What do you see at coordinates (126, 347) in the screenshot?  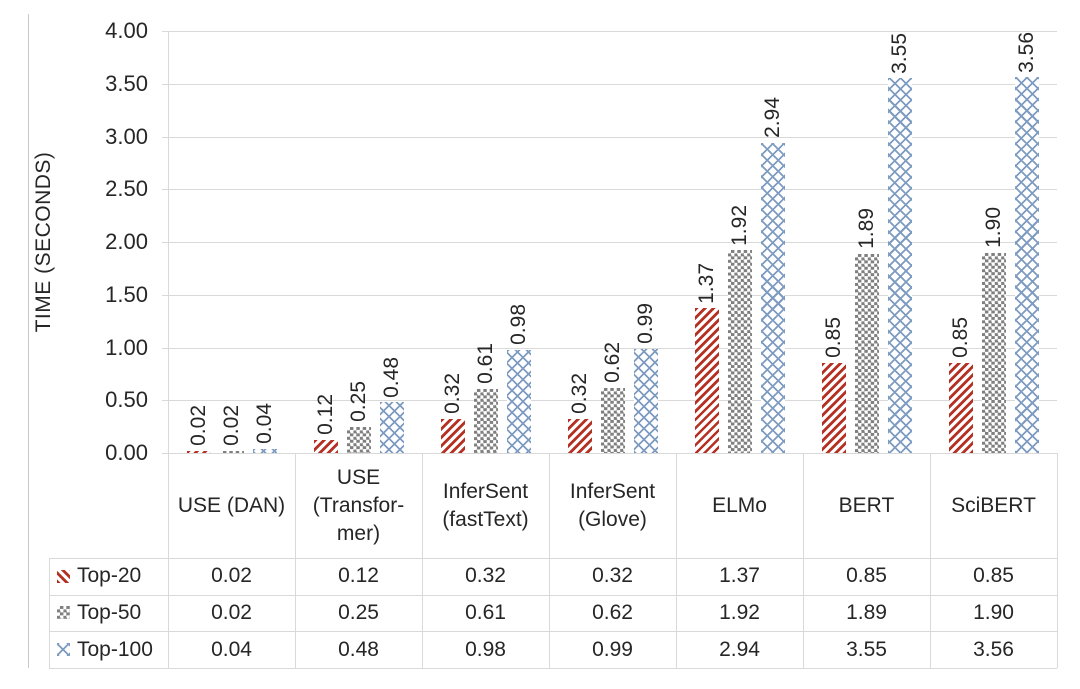 I see `y-axis-tick-label: 1.00` at bounding box center [126, 347].